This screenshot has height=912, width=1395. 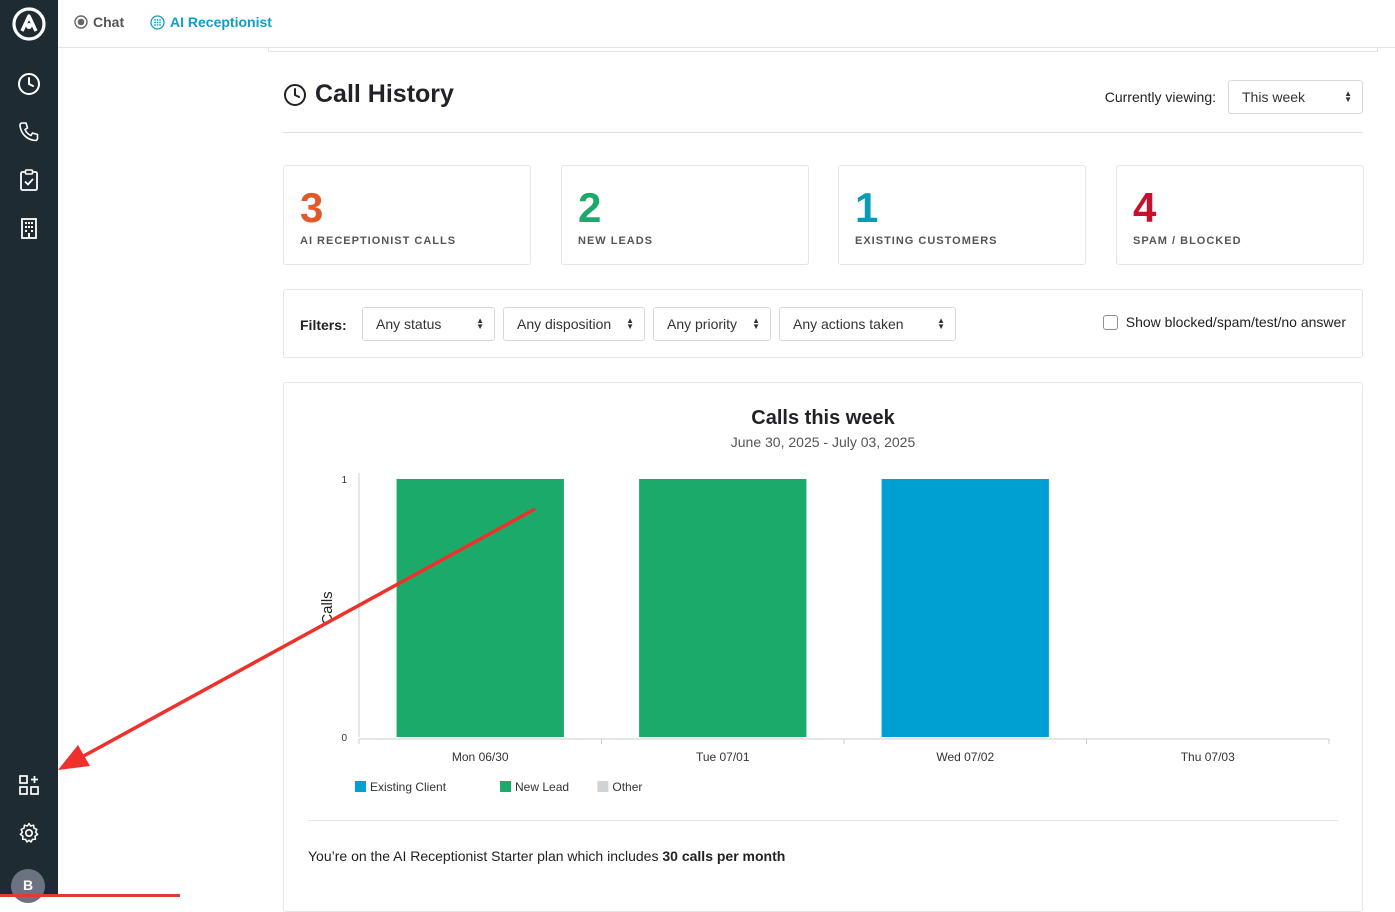 What do you see at coordinates (29, 833) in the screenshot?
I see `gear-icon` at bounding box center [29, 833].